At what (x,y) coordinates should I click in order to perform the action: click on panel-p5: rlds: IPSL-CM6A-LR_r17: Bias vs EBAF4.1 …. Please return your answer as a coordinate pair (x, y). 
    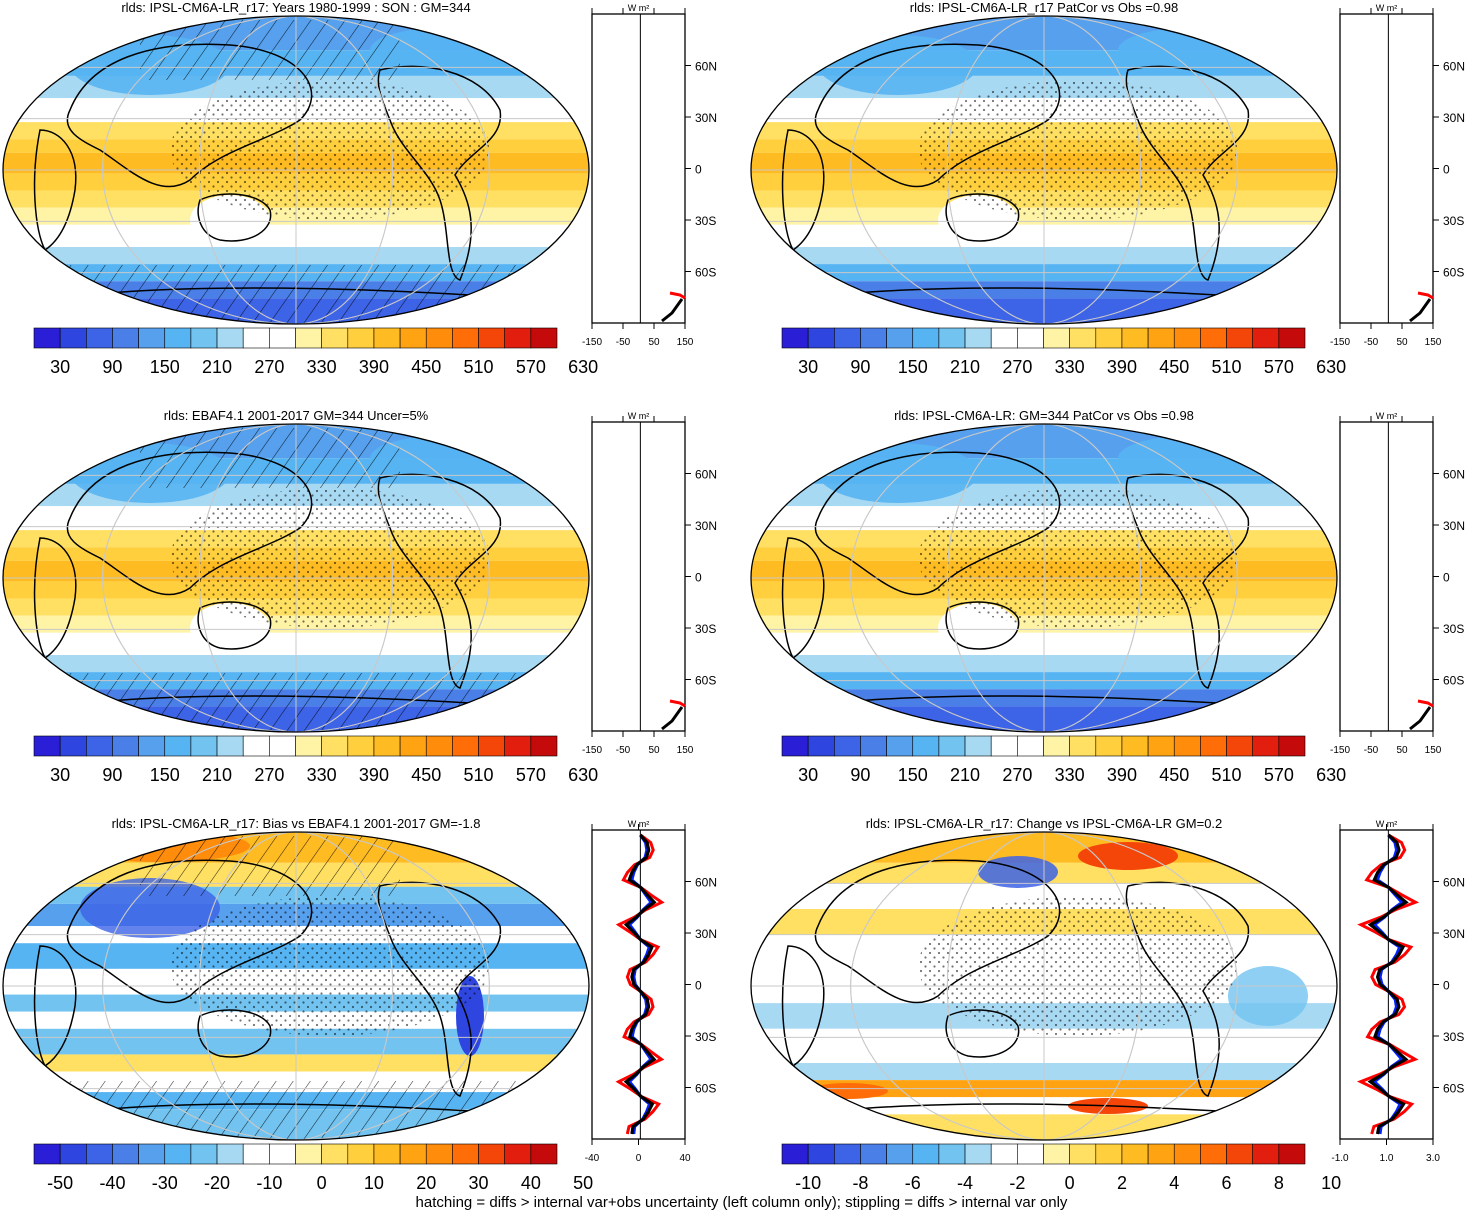
    Looking at the image, I should click on (359, 1004).